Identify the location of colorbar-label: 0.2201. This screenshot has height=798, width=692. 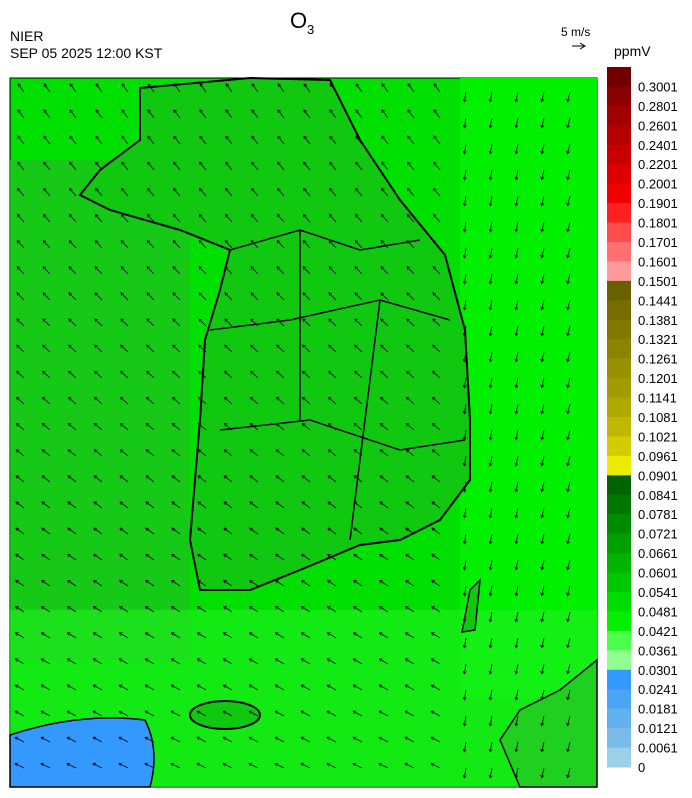
(658, 164).